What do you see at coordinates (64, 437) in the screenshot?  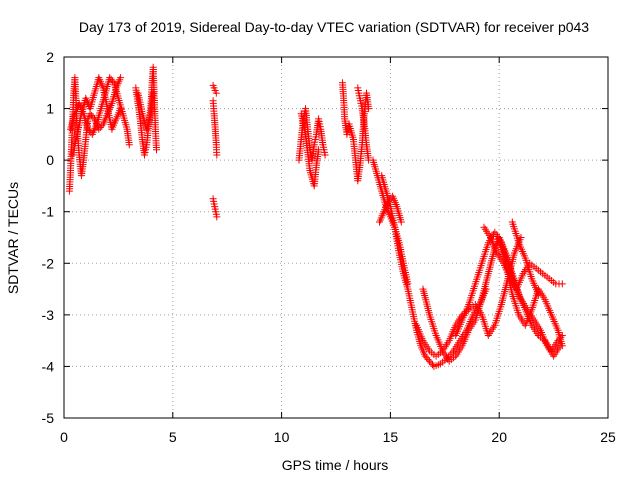 I see `x-tick-label: 0` at bounding box center [64, 437].